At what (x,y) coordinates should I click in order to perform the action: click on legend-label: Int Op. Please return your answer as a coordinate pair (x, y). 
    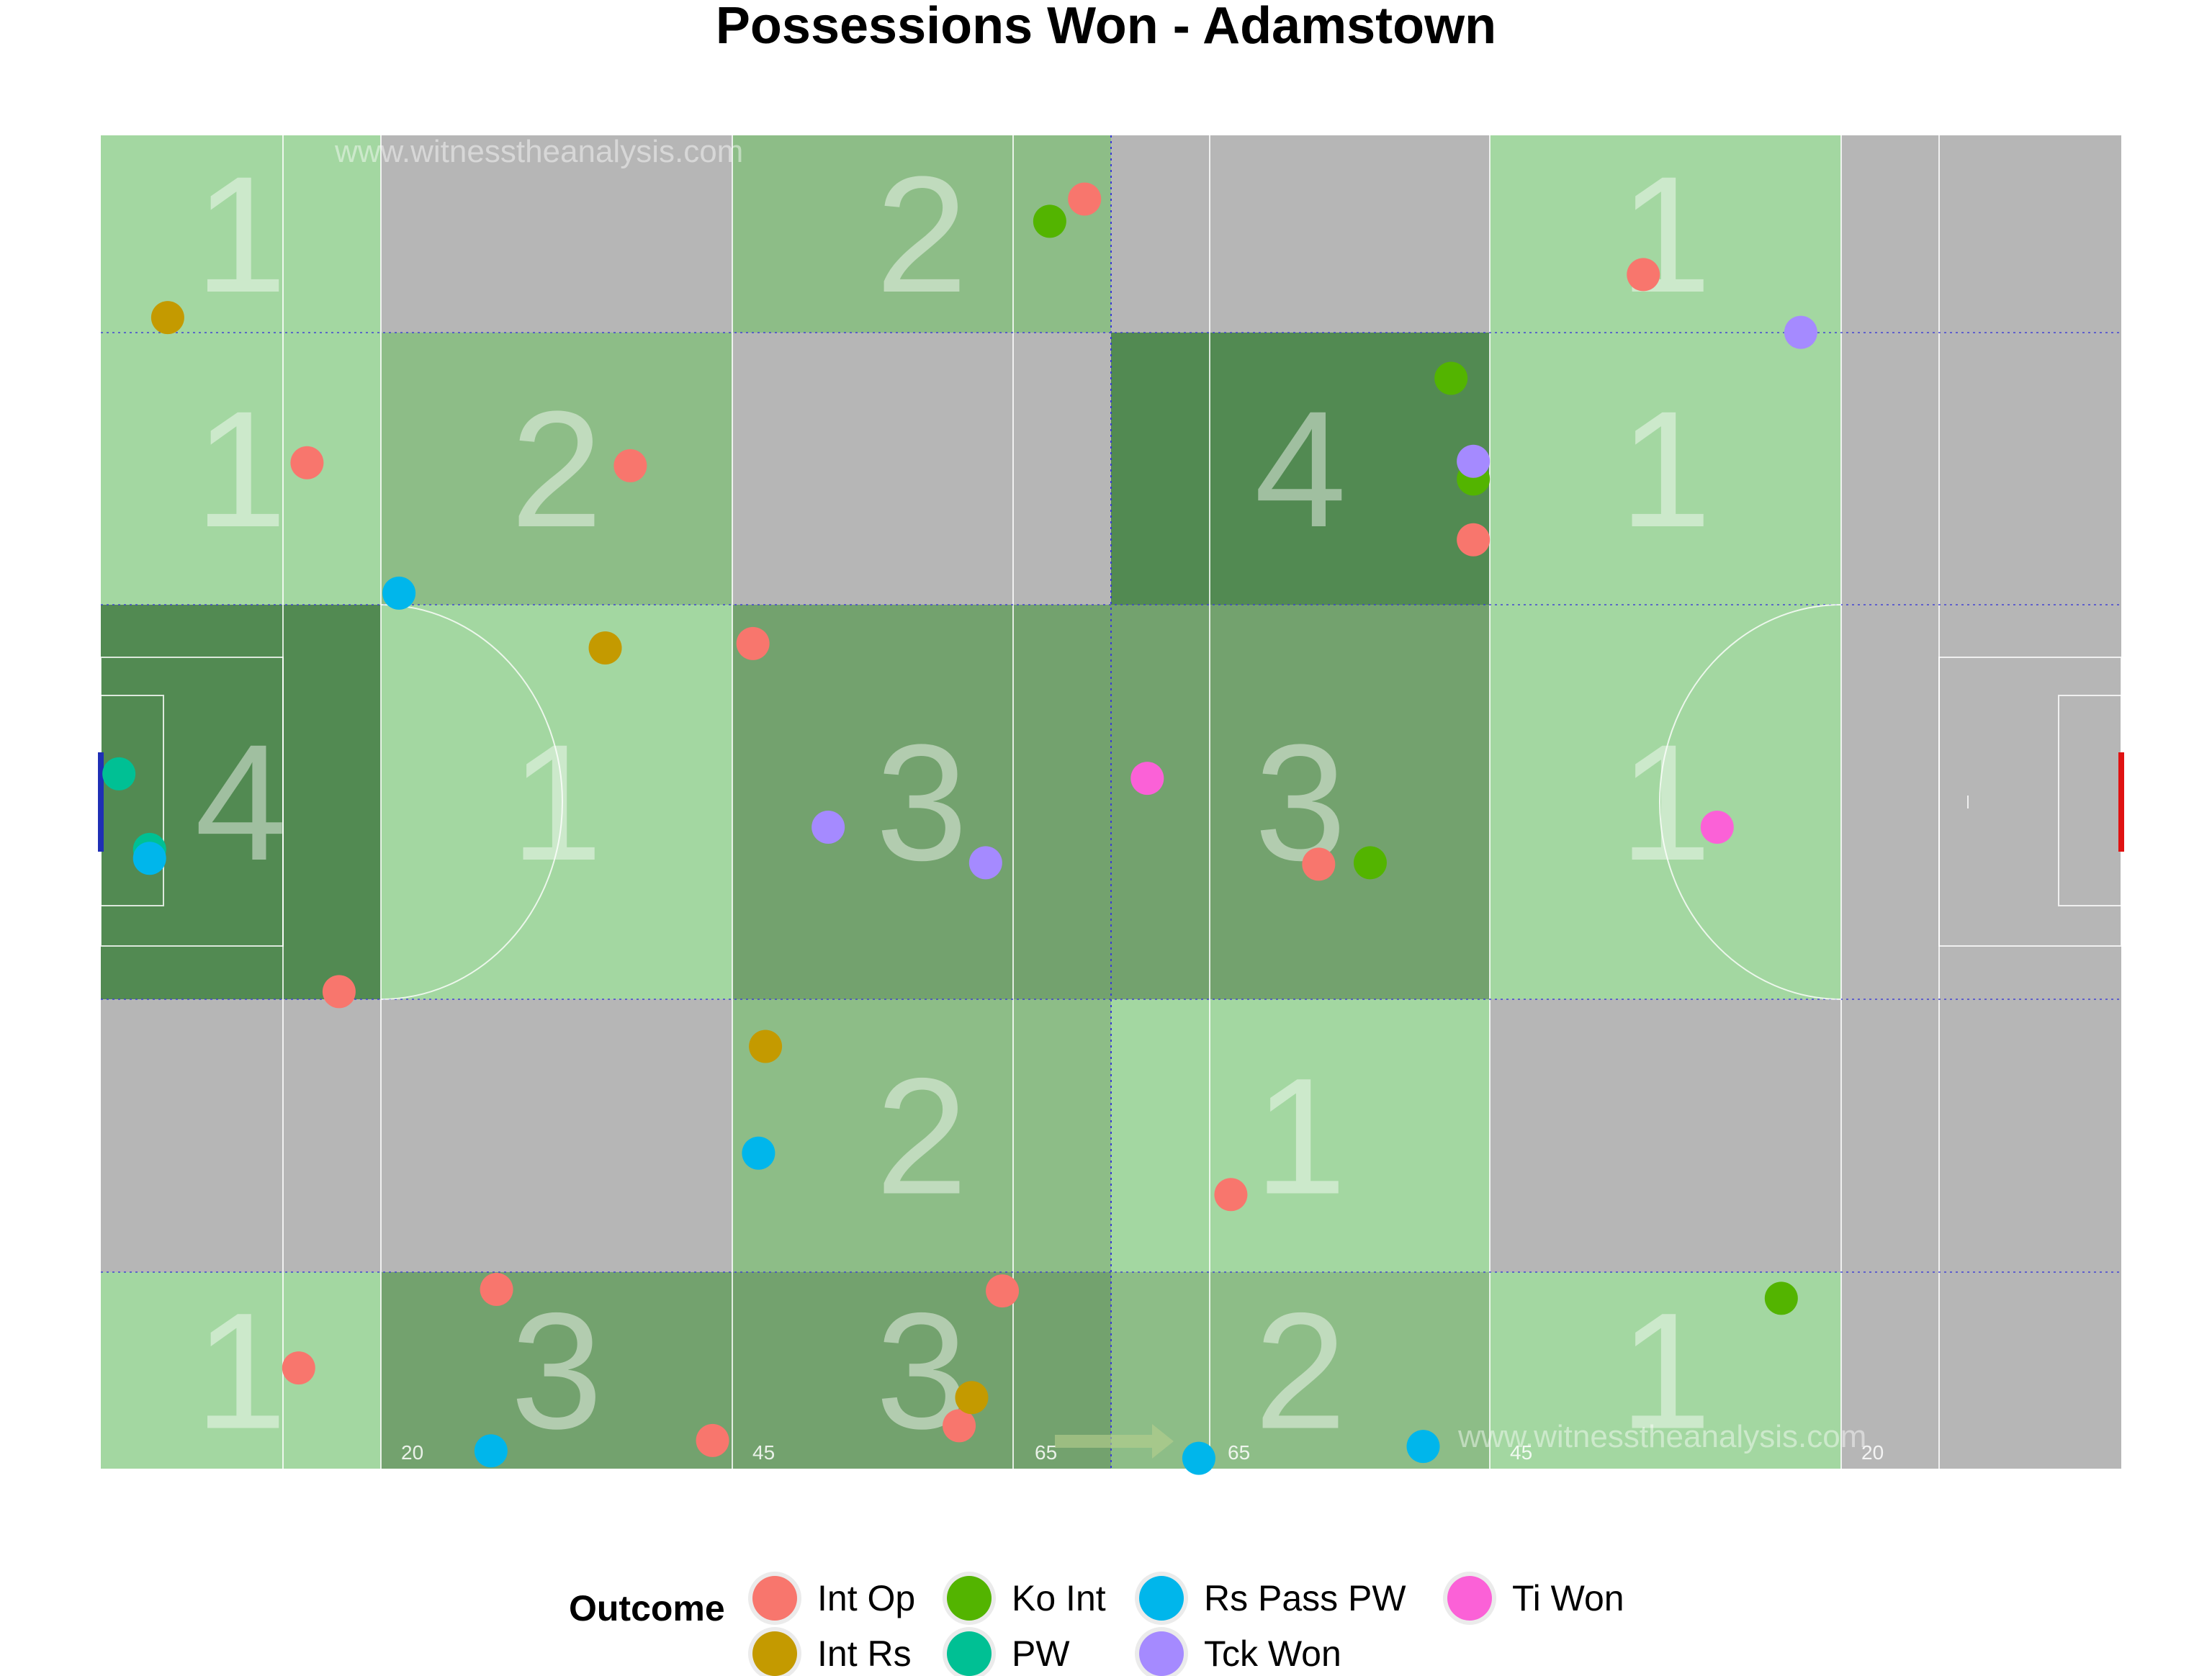
    Looking at the image, I should click on (866, 1598).